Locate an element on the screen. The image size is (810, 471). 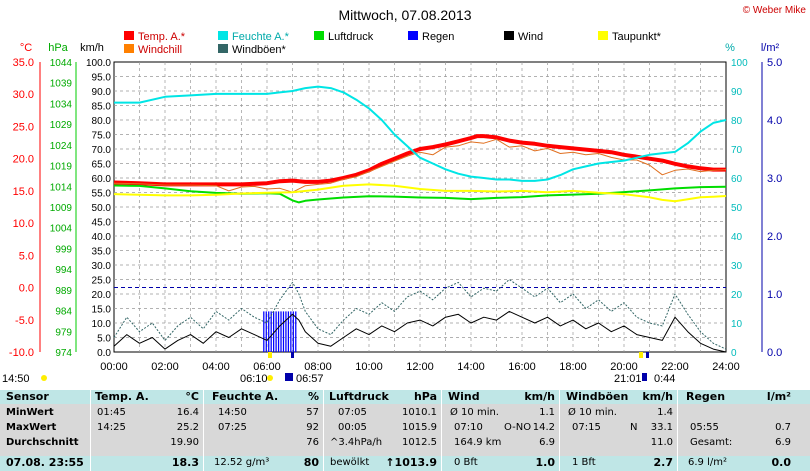
time-tick-label: 14:00 is located at coordinates (471, 367).